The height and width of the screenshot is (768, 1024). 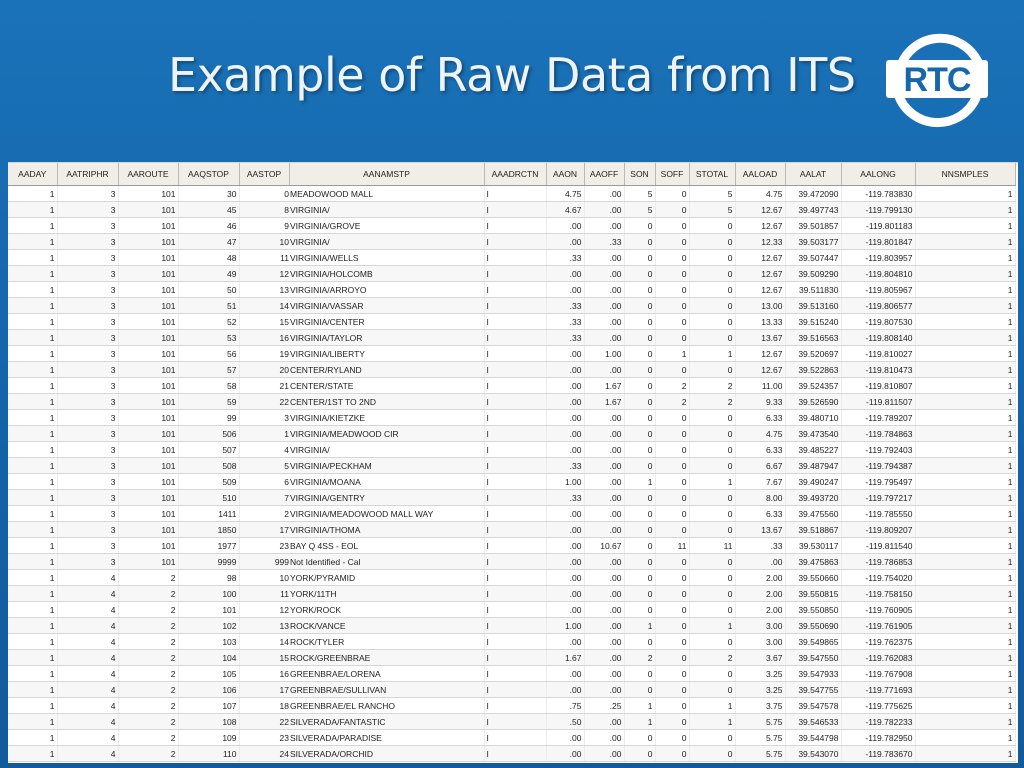 What do you see at coordinates (387, 673) in the screenshot?
I see `cell-aanamstp: GREENBRAE/LORENA` at bounding box center [387, 673].